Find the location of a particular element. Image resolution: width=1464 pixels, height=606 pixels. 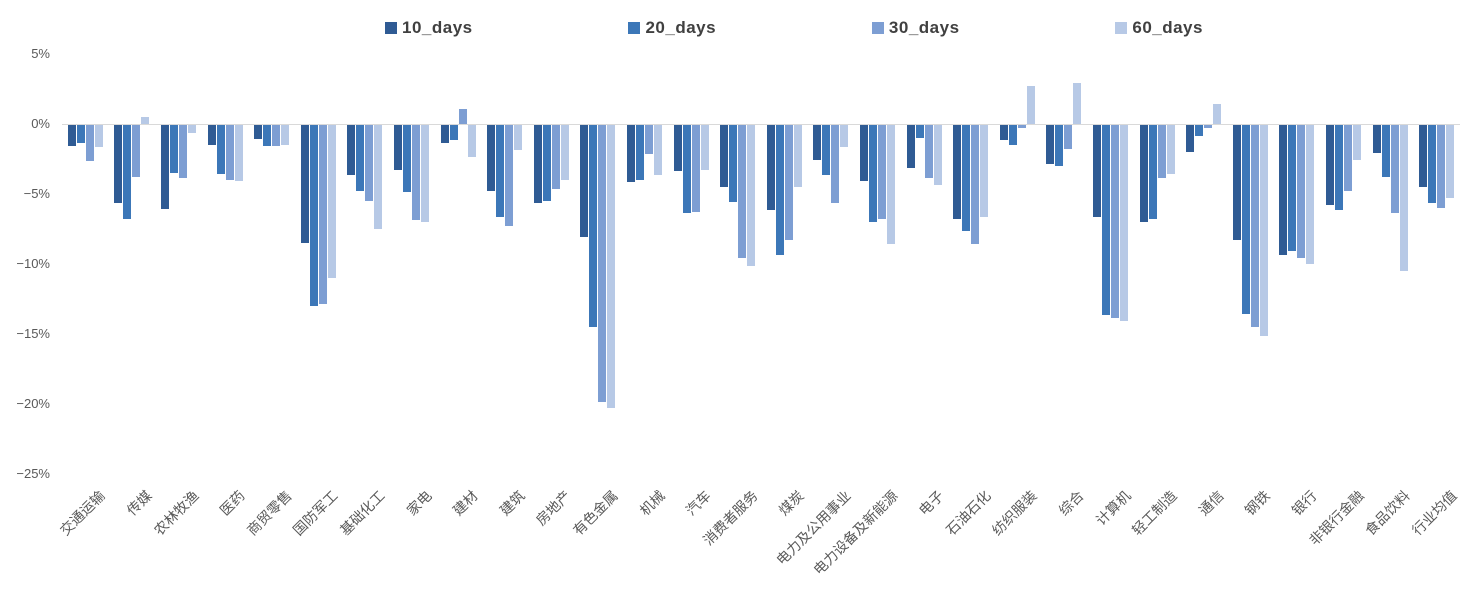

bar-60_days-石油石化 is located at coordinates (984, 171).